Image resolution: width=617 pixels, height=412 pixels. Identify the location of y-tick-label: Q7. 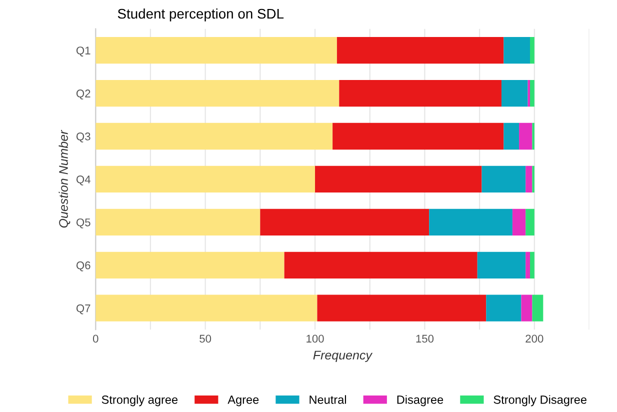
(83, 309).